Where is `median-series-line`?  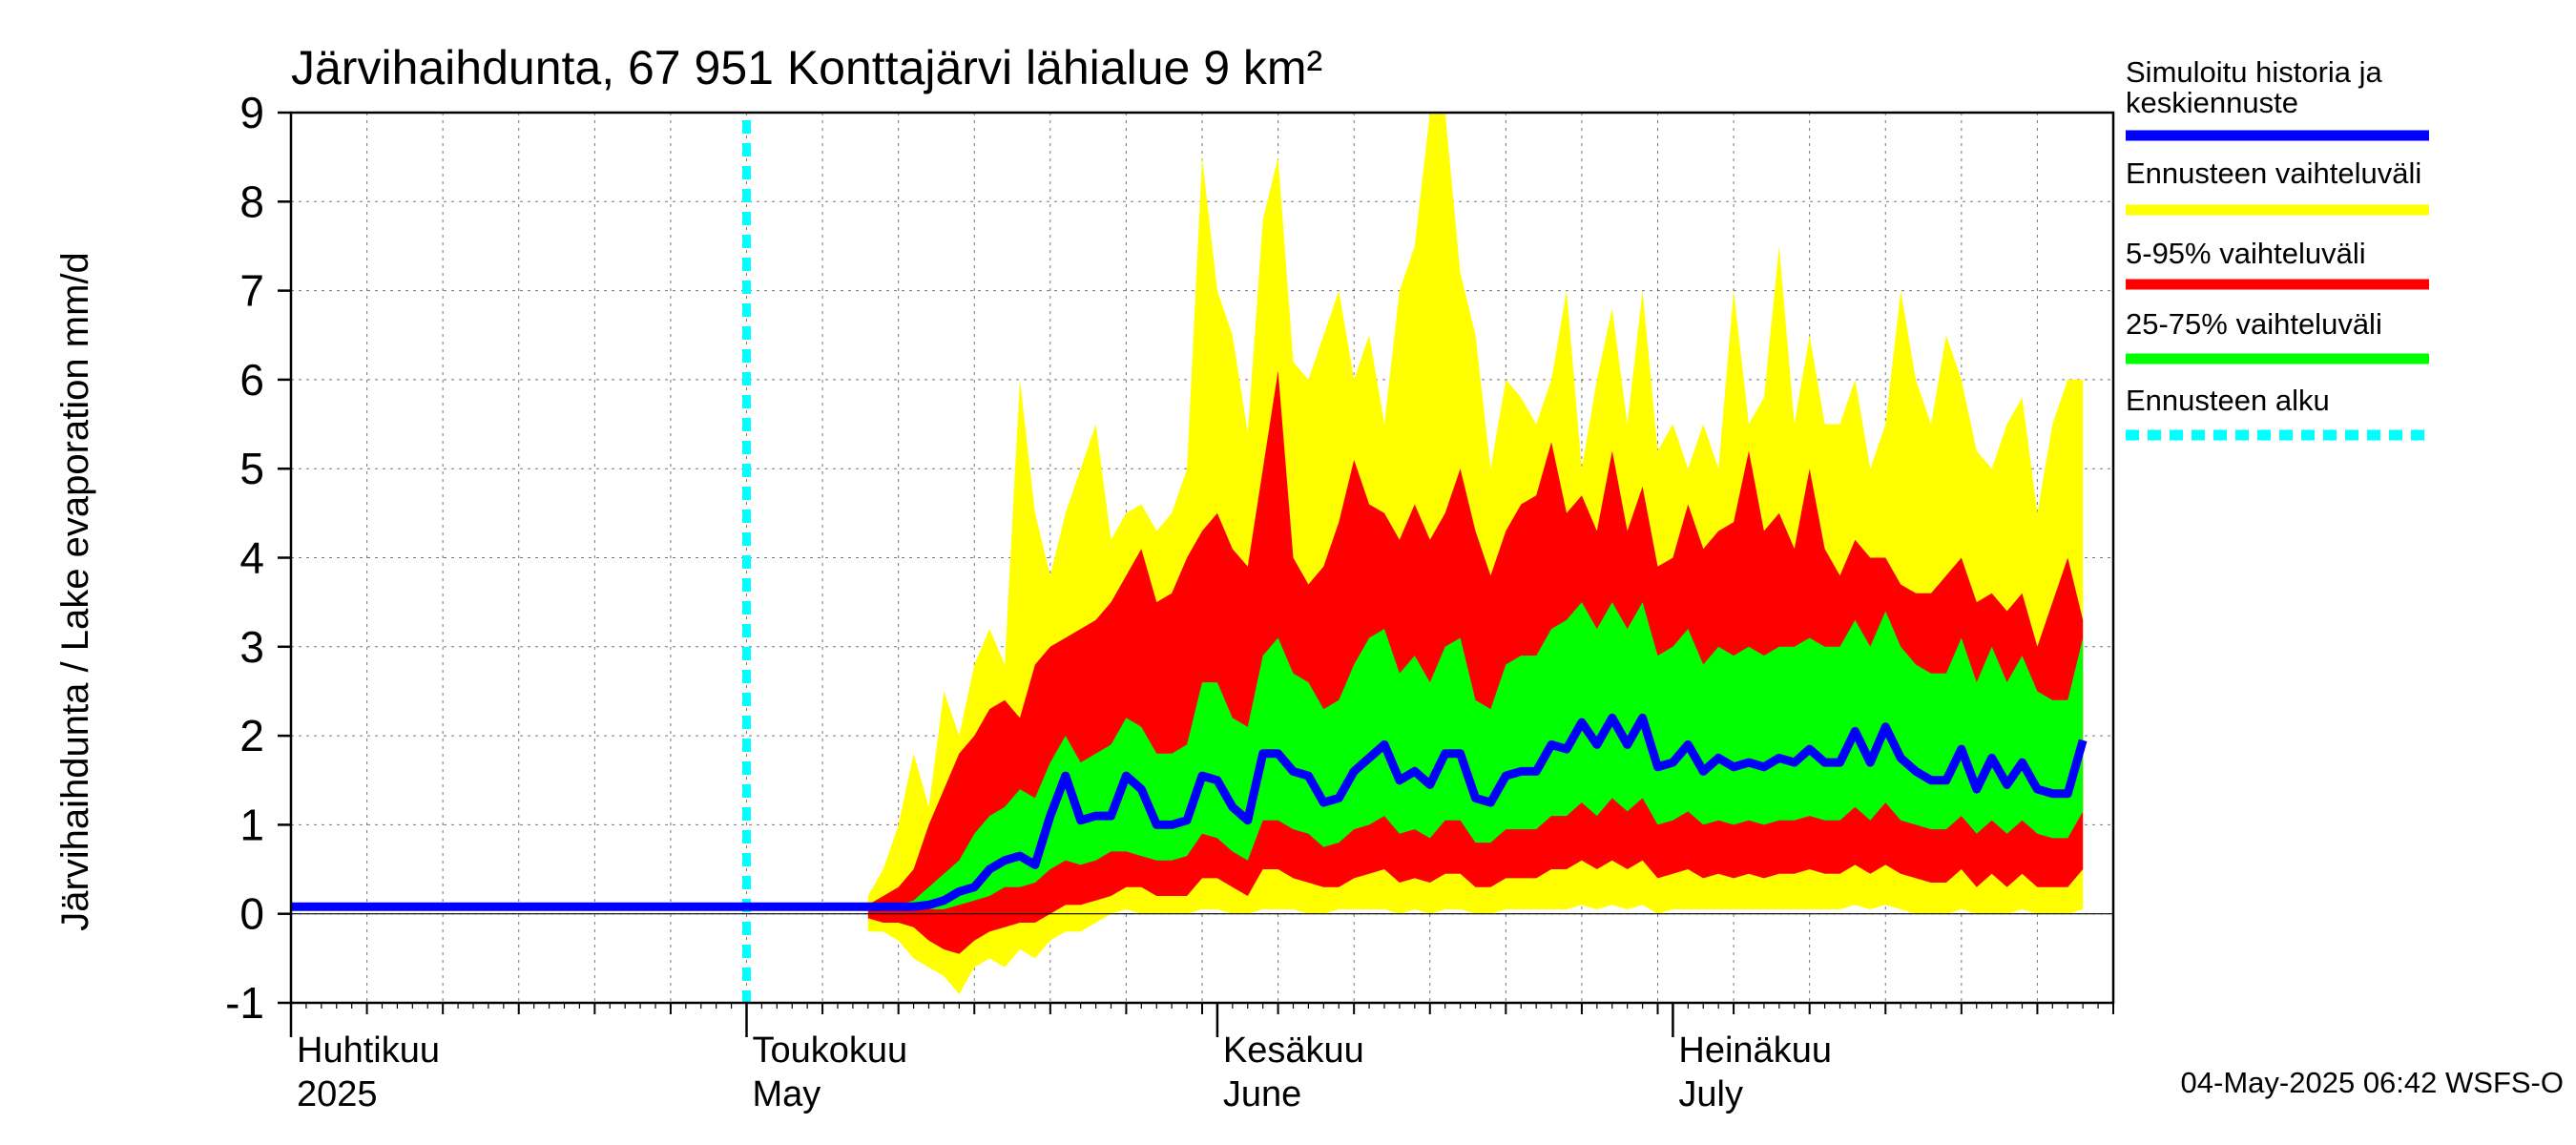
median-series-line is located at coordinates (1189, 812).